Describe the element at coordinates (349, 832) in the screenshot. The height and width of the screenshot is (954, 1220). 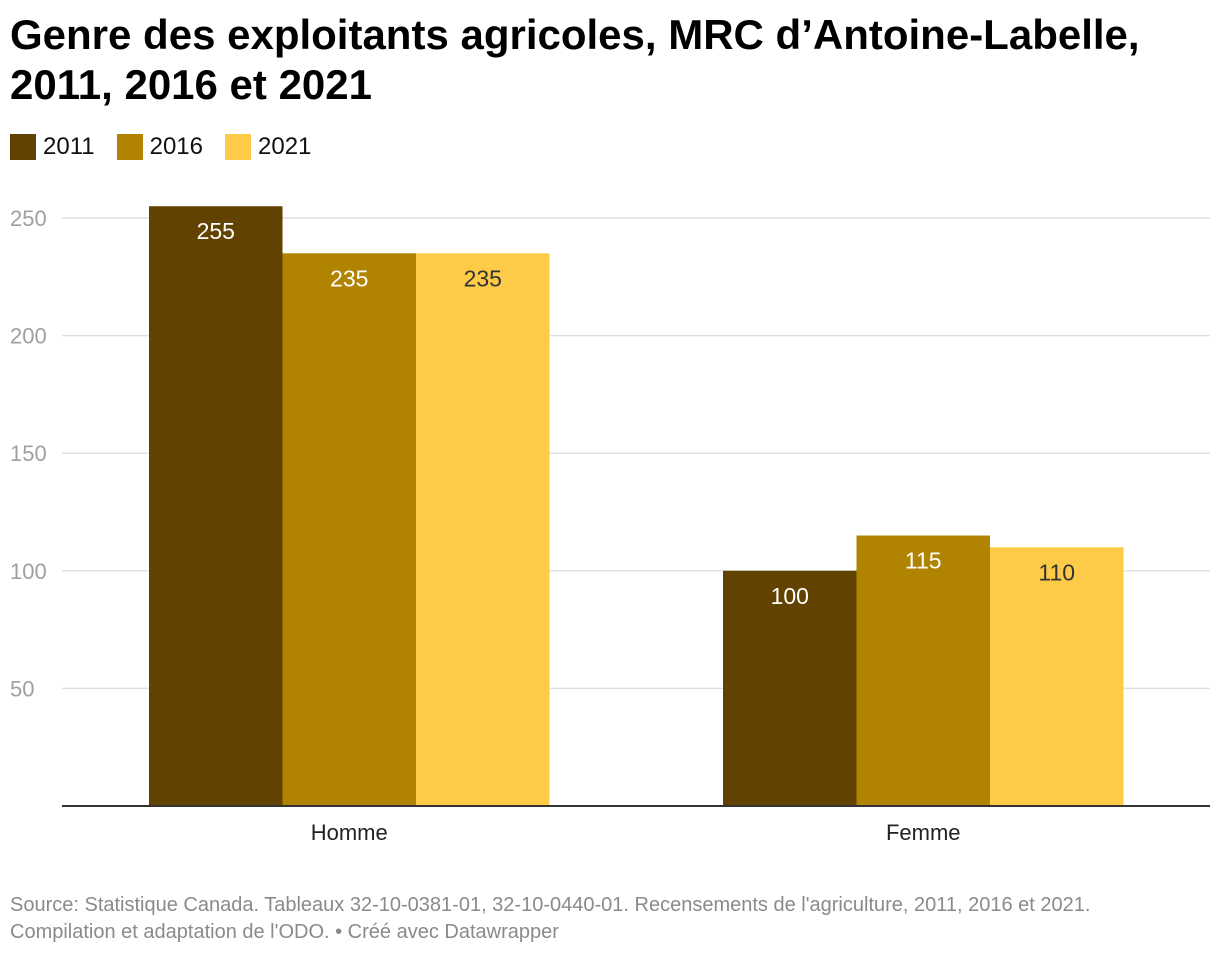
I see `x-tick-label: Homme` at that location.